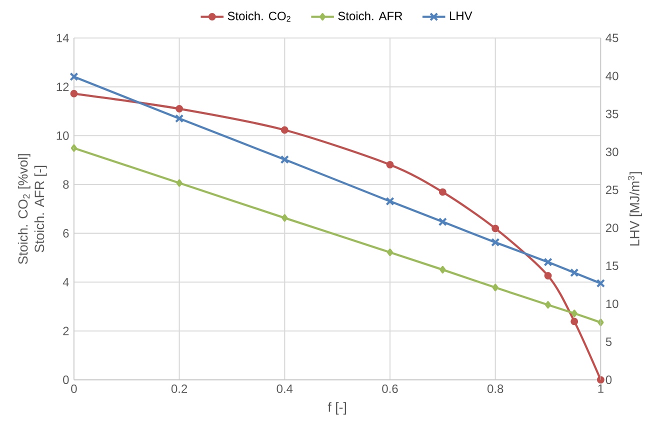 This screenshot has height=433, width=661. I want to click on y-tick-label: 4, so click(65, 282).